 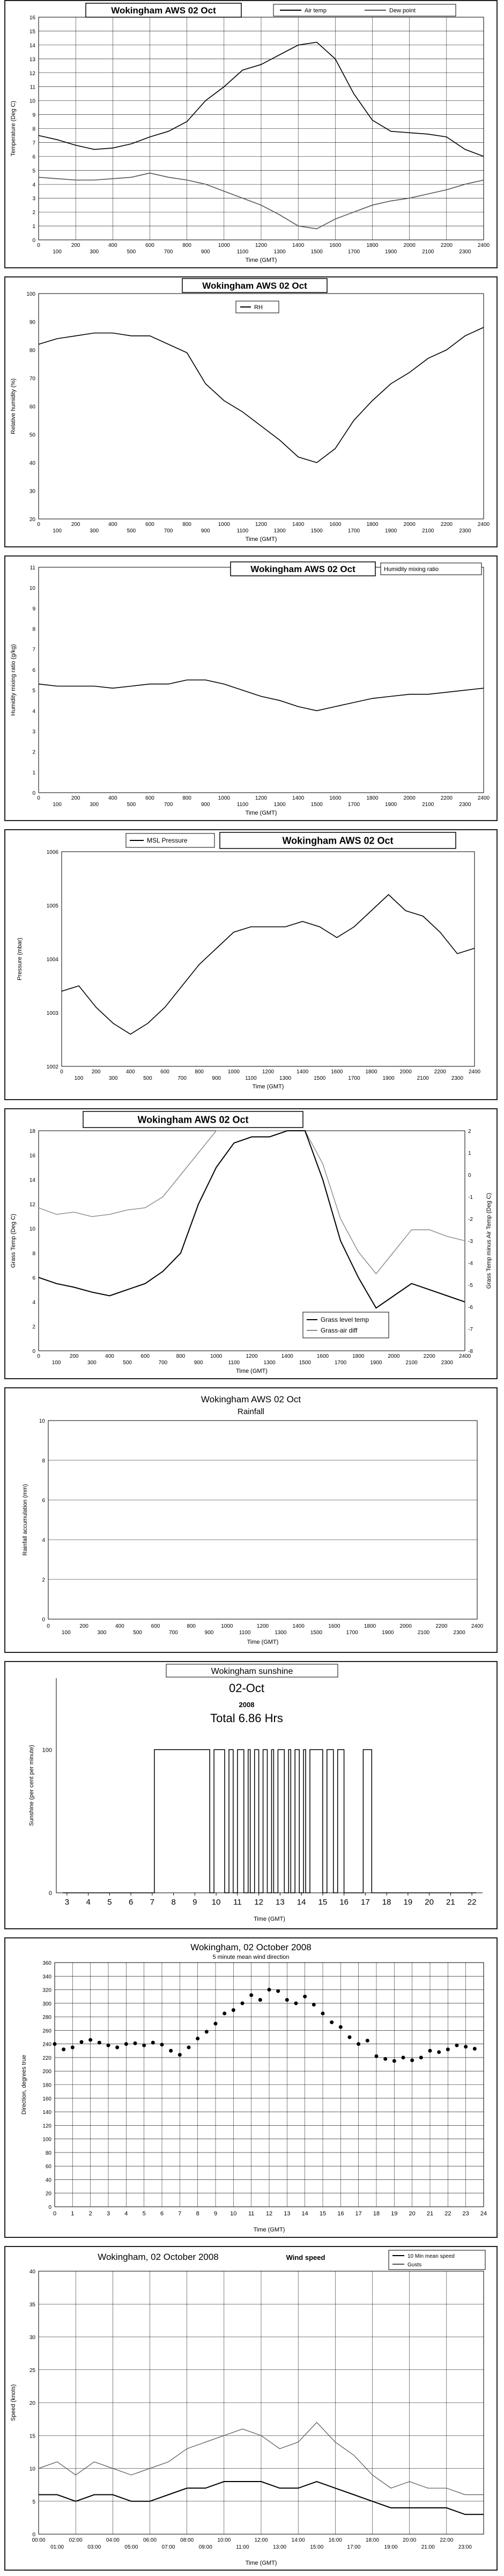 I want to click on x-tick-label: 20:00, so click(x=409, y=2540).